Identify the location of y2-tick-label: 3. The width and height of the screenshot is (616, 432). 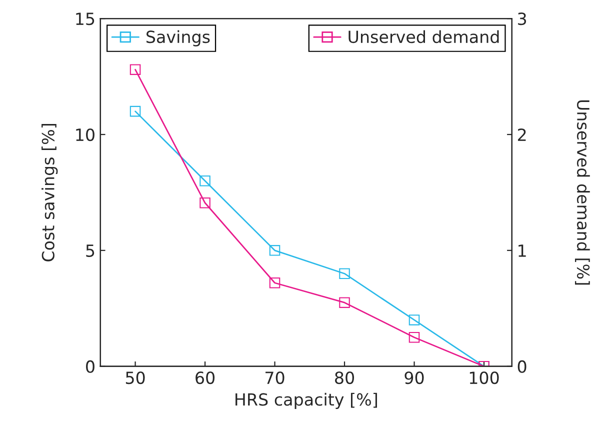
(522, 19).